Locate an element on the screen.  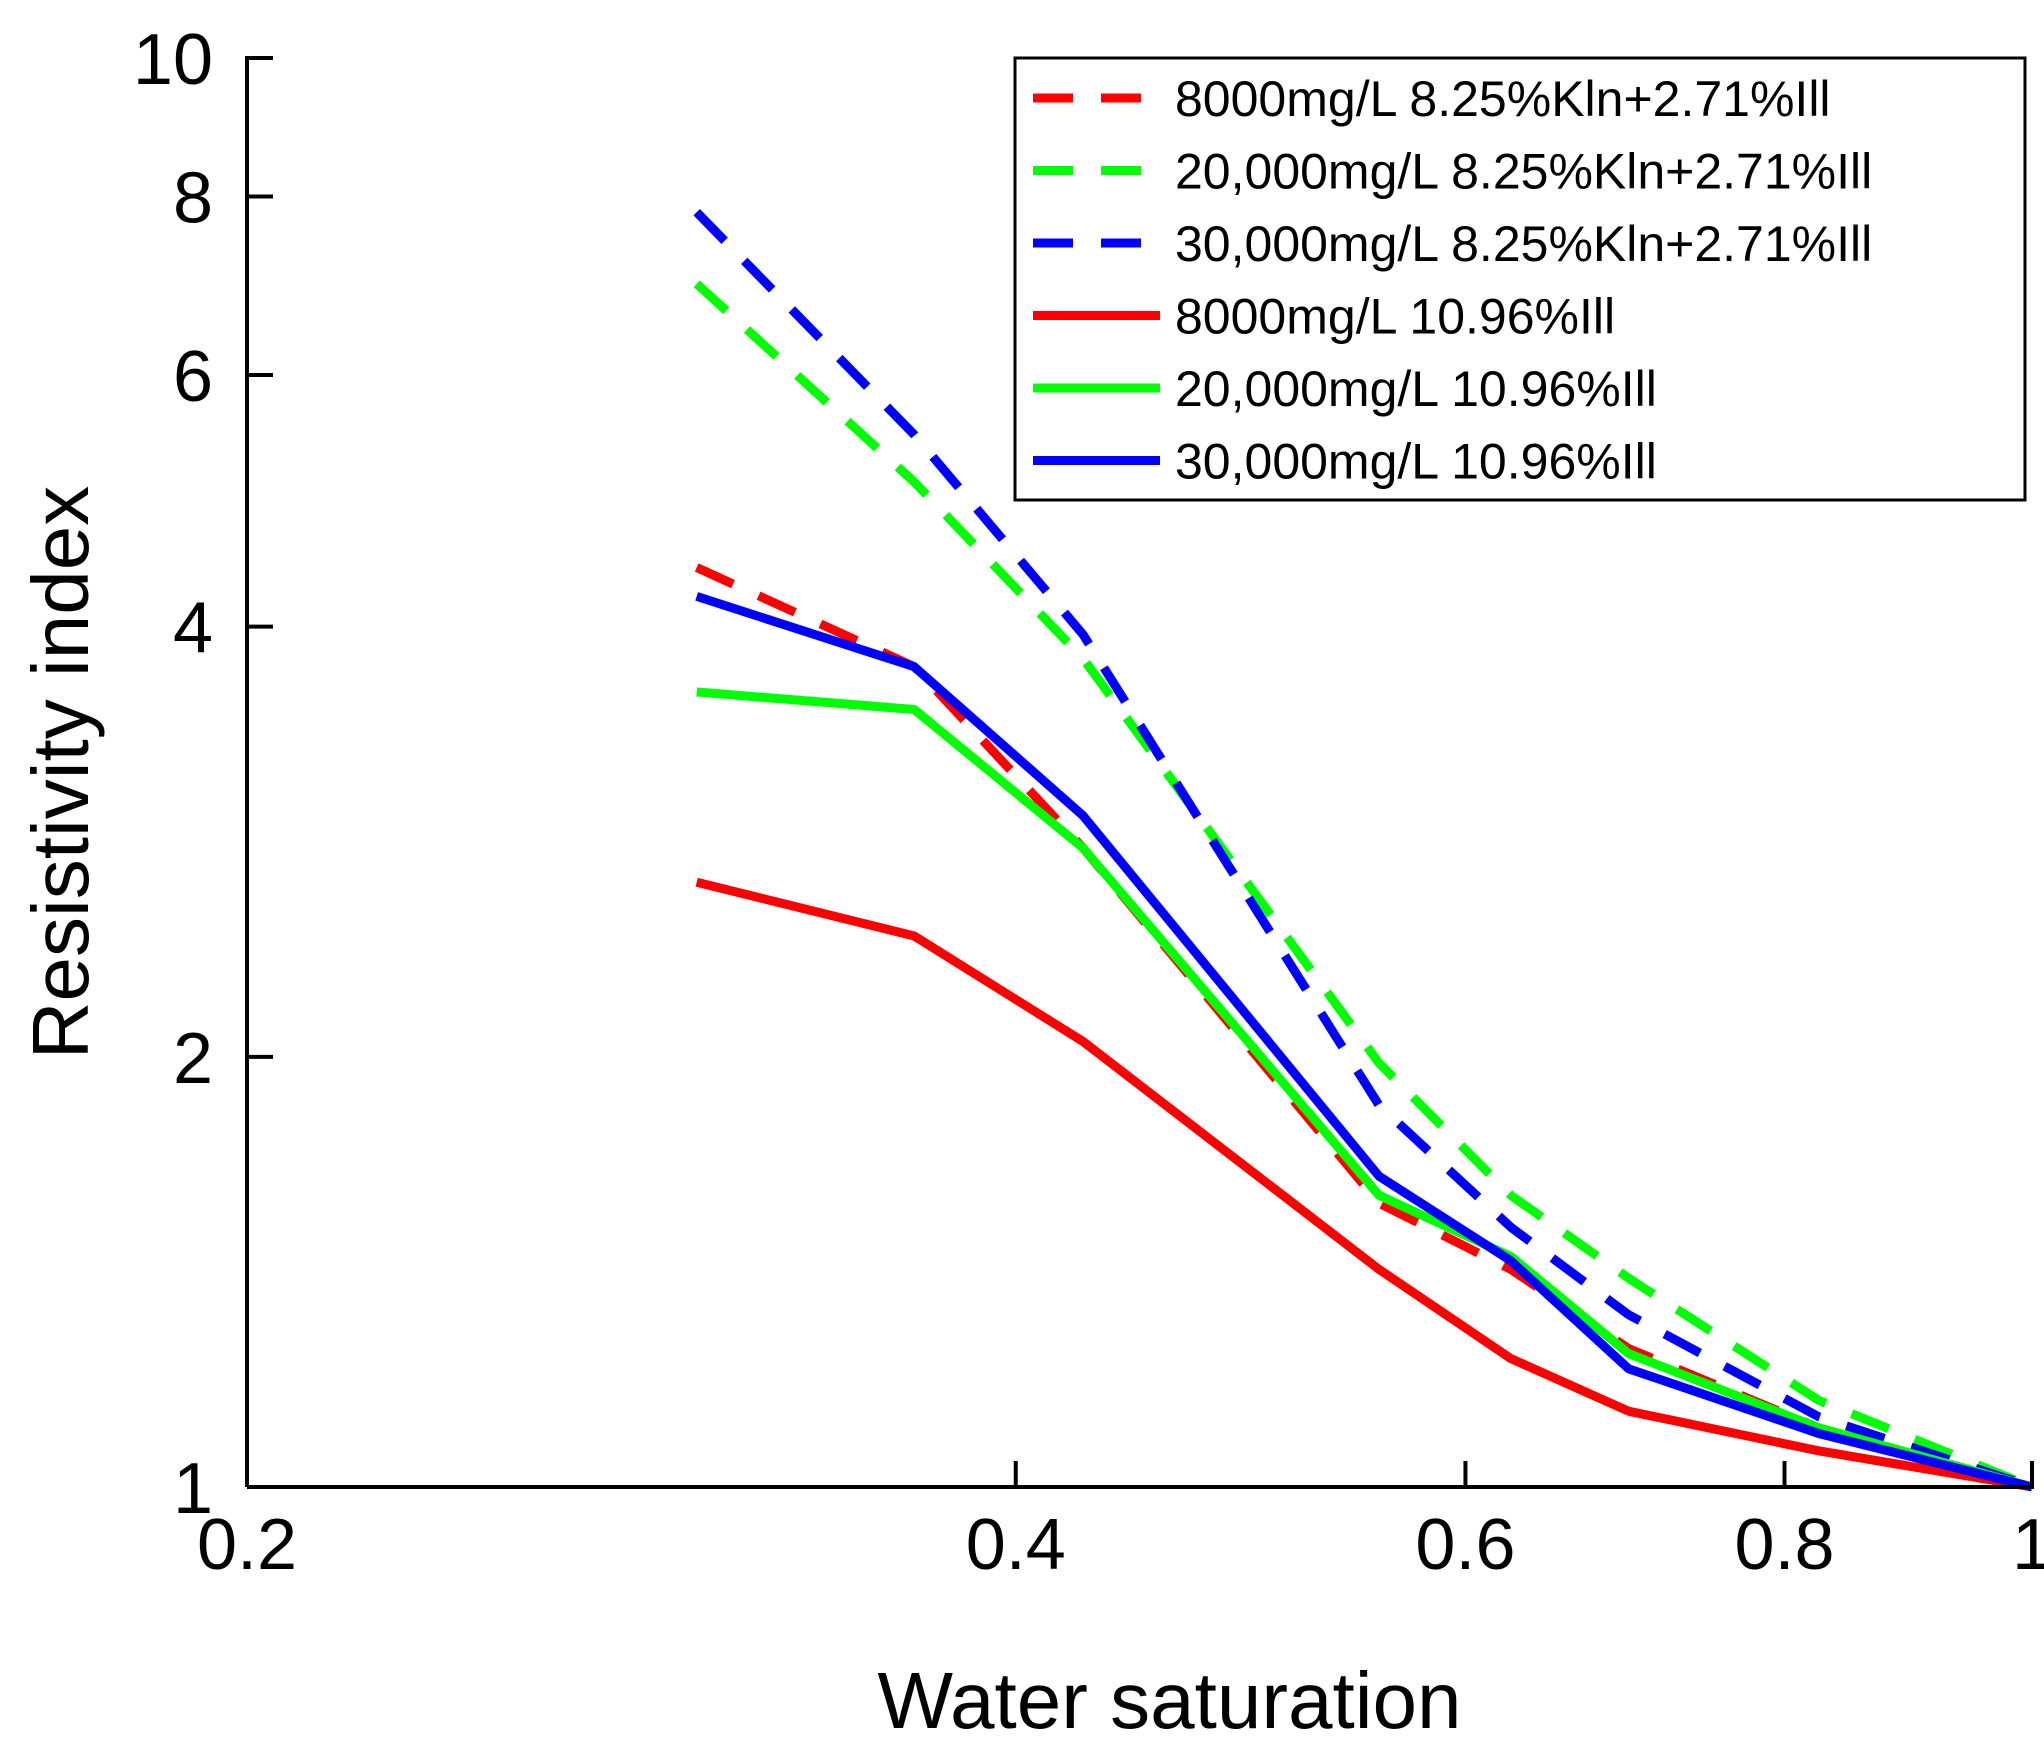
legend-box is located at coordinates (1520, 279).